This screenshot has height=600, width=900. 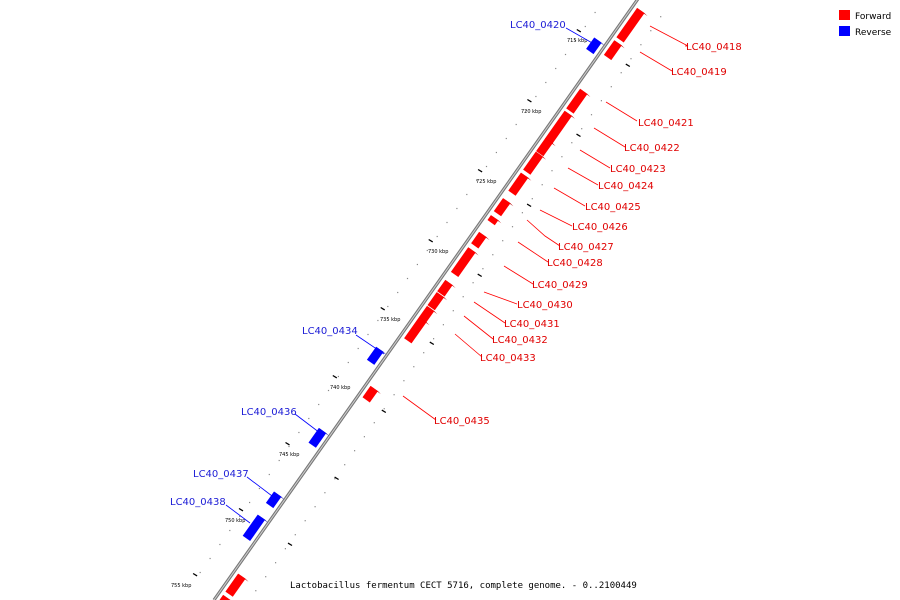 What do you see at coordinates (626, 186) in the screenshot?
I see `gene-label: LC40_0424` at bounding box center [626, 186].